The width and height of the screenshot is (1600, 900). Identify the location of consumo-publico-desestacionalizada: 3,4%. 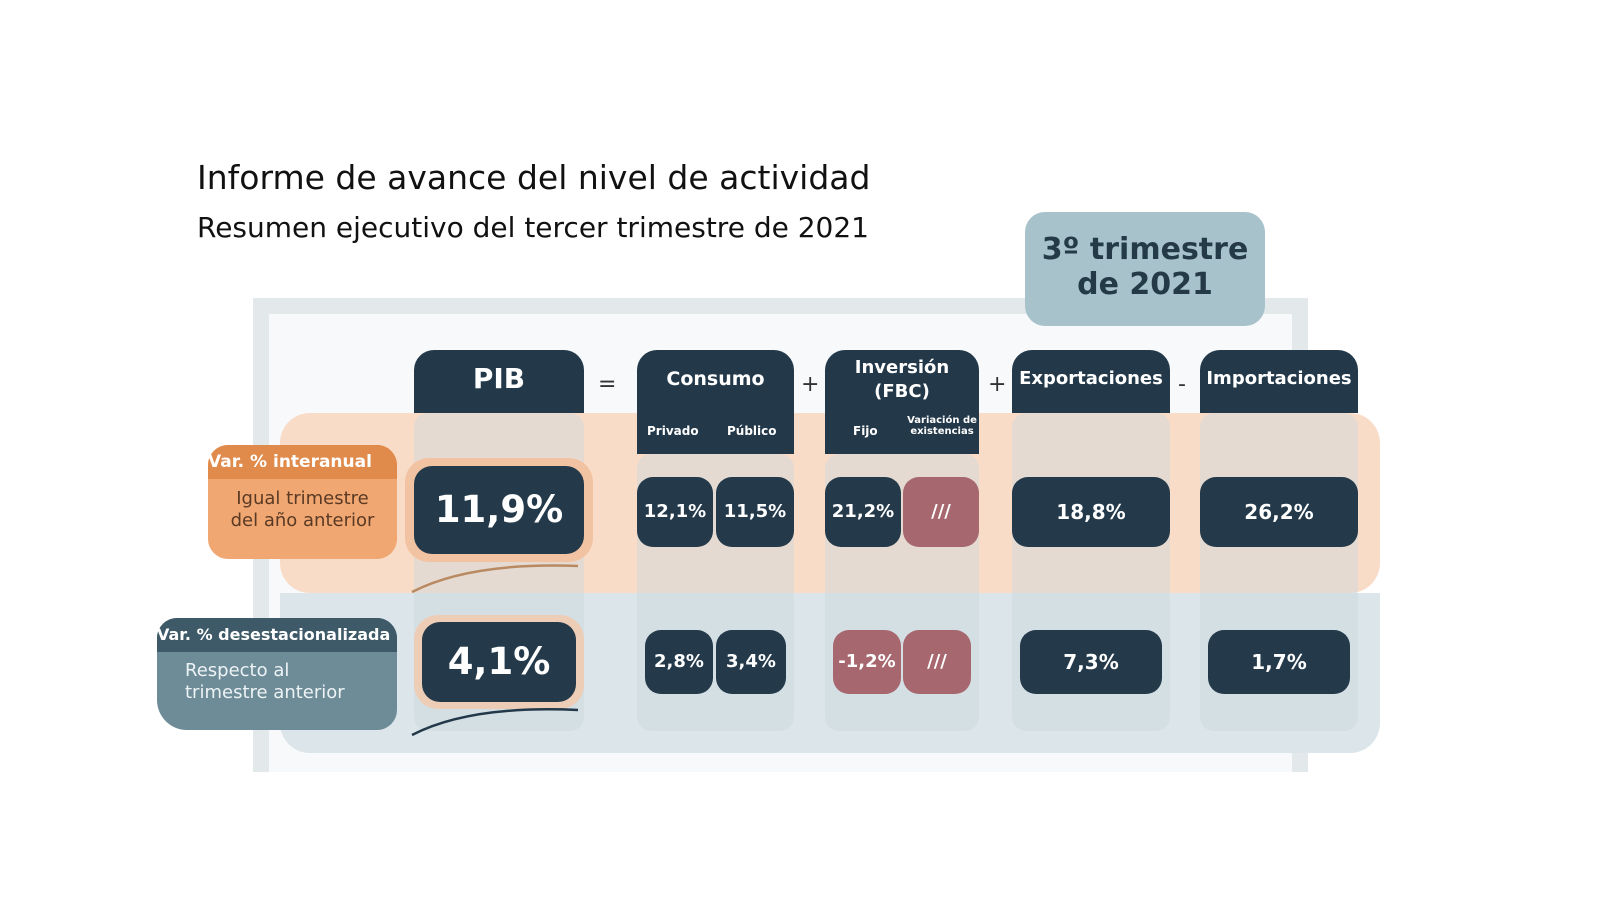
(751, 662).